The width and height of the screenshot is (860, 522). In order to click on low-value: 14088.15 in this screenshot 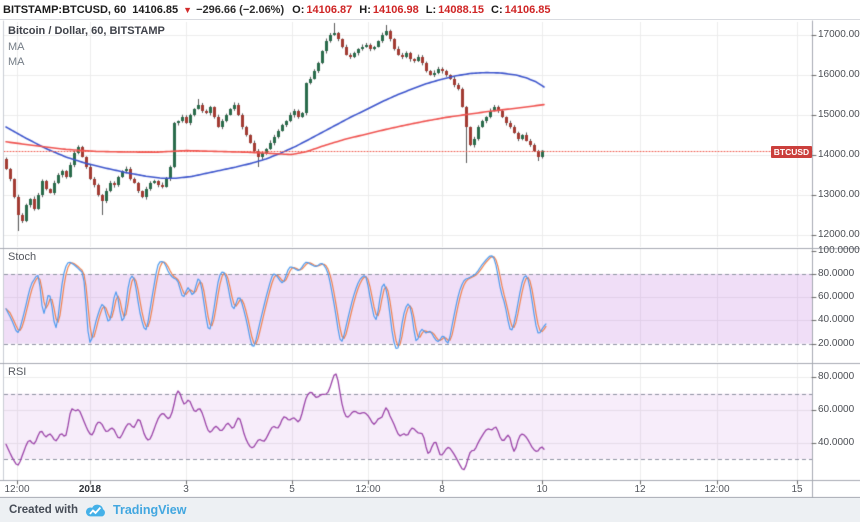, I will do `click(461, 9)`.